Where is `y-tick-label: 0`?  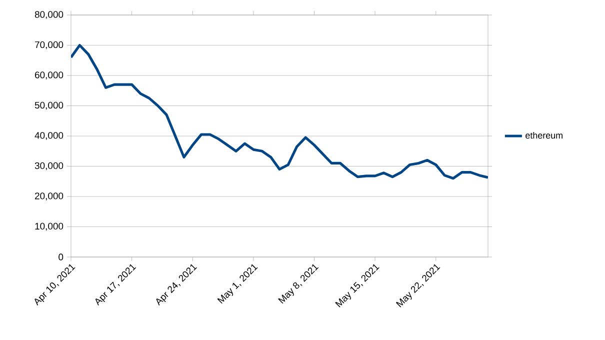
y-tick-label: 0 is located at coordinates (61, 257).